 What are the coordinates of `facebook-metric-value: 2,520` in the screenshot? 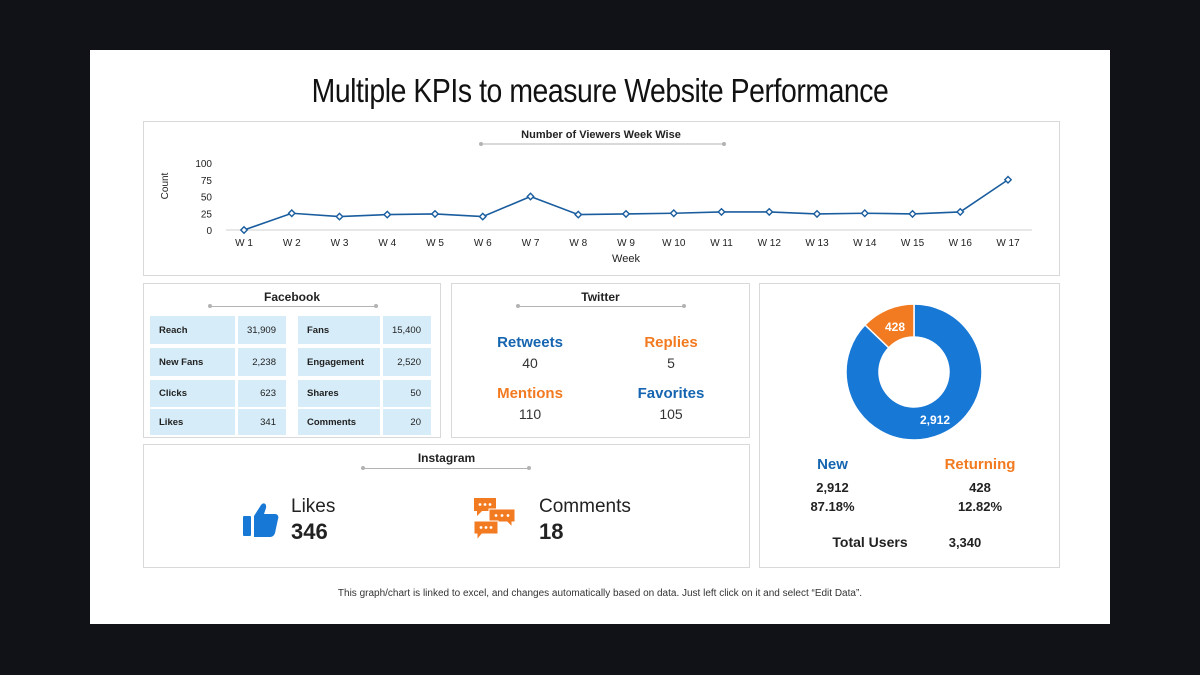 It's located at (407, 362).